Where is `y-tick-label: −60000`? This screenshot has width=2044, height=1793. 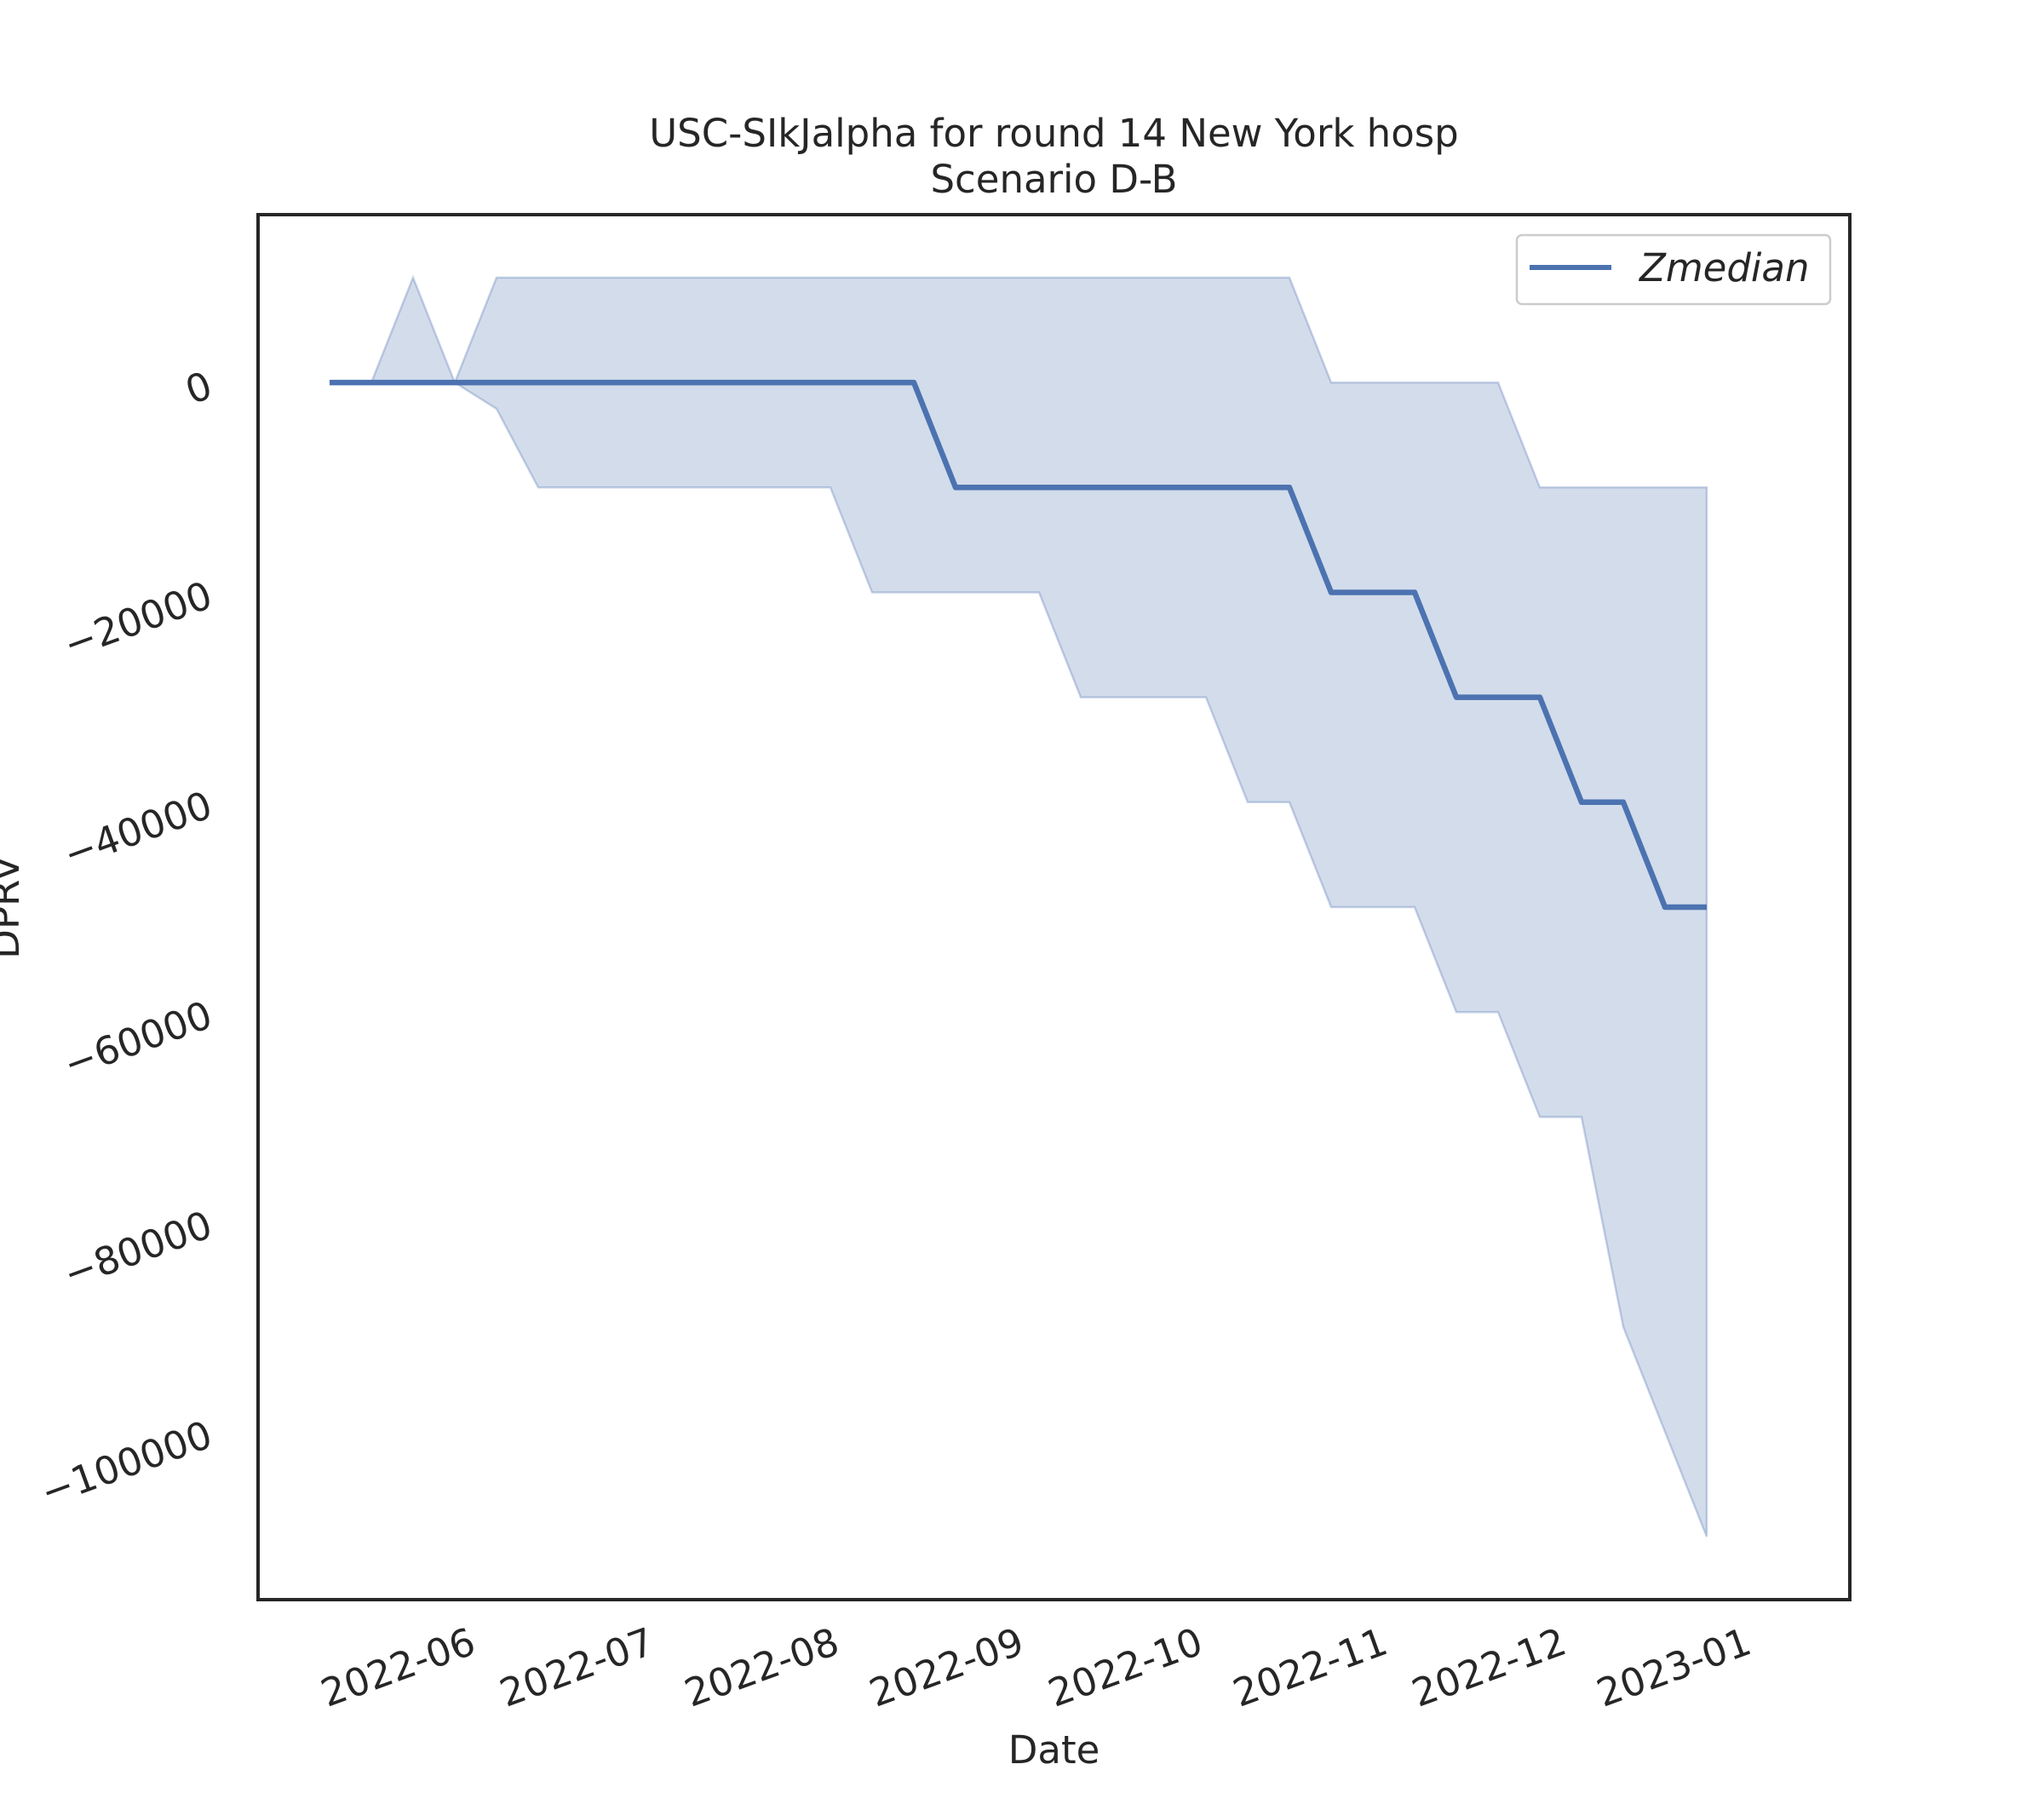 y-tick-label: −60000 is located at coordinates (138, 1040).